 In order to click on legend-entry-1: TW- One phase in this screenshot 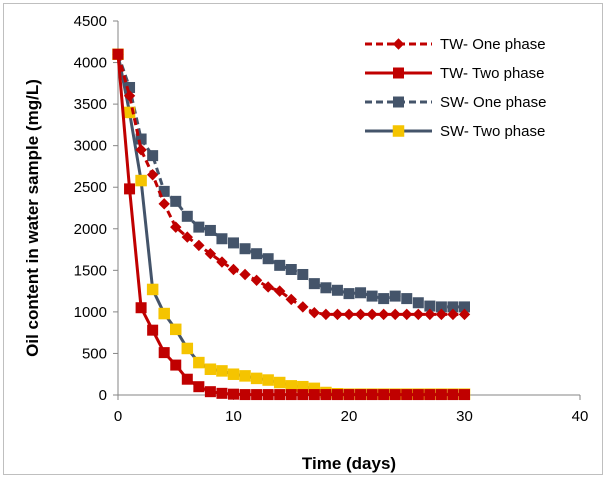, I will do `click(455, 44)`.